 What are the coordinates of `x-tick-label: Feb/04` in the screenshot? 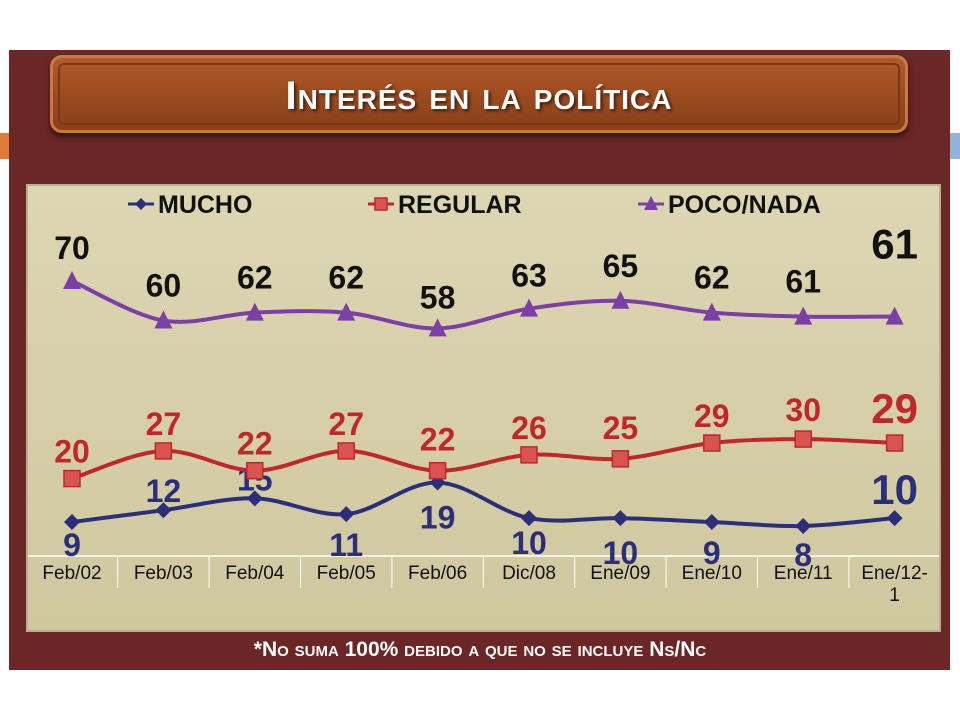 It's located at (255, 573).